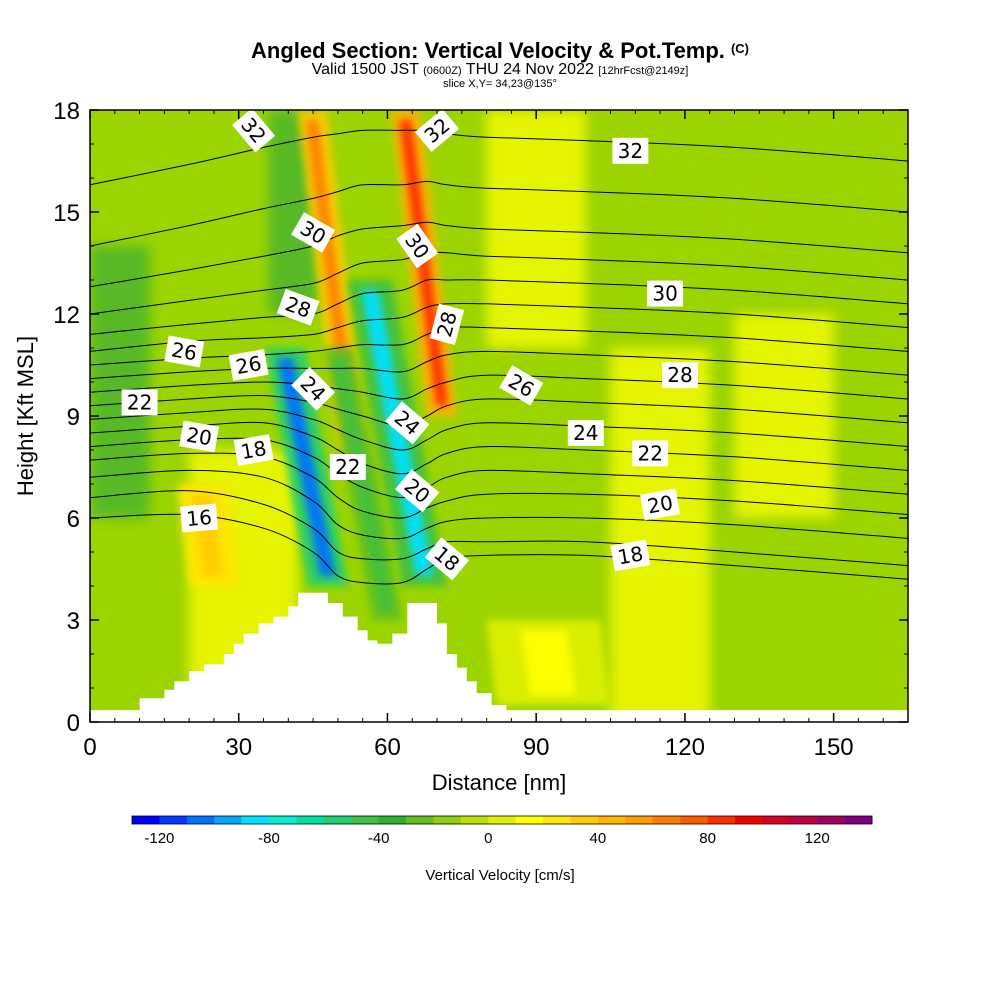  I want to click on valid-date: THU 24 Nov 2022, so click(529, 69).